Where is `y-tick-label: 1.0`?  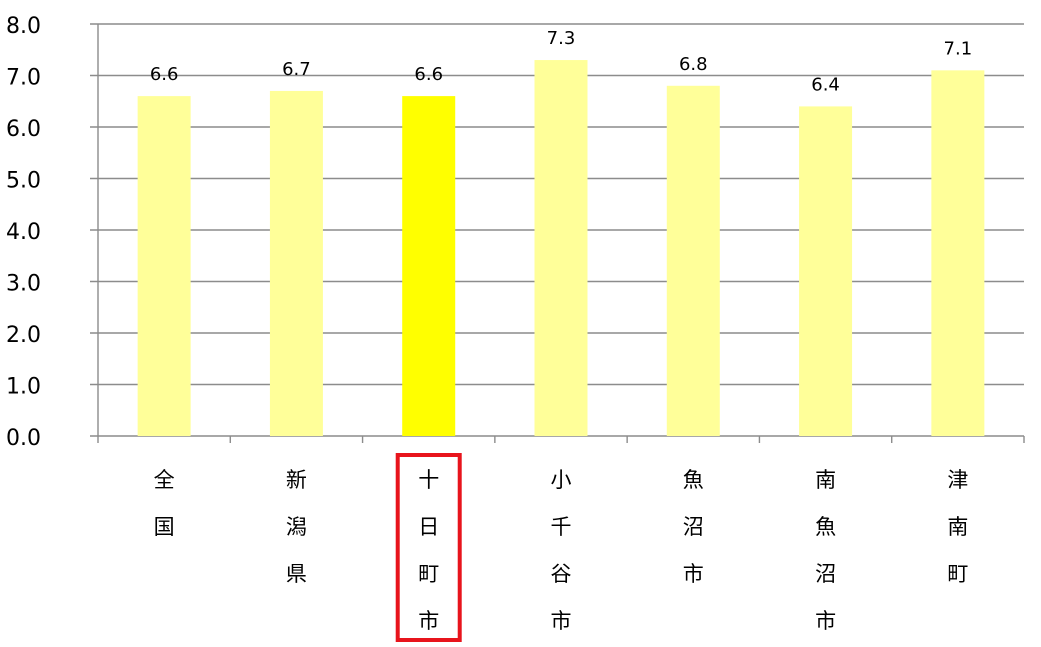 y-tick-label: 1.0 is located at coordinates (23, 387).